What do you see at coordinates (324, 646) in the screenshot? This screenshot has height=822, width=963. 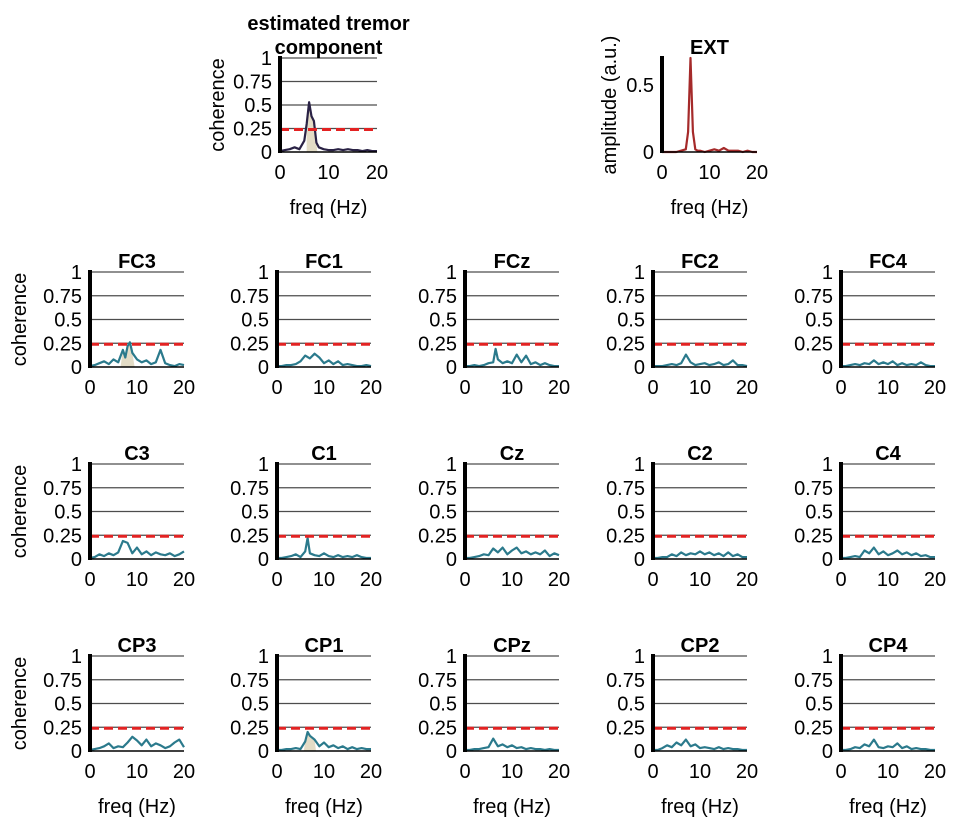 I see `subplot-title: CP1` at bounding box center [324, 646].